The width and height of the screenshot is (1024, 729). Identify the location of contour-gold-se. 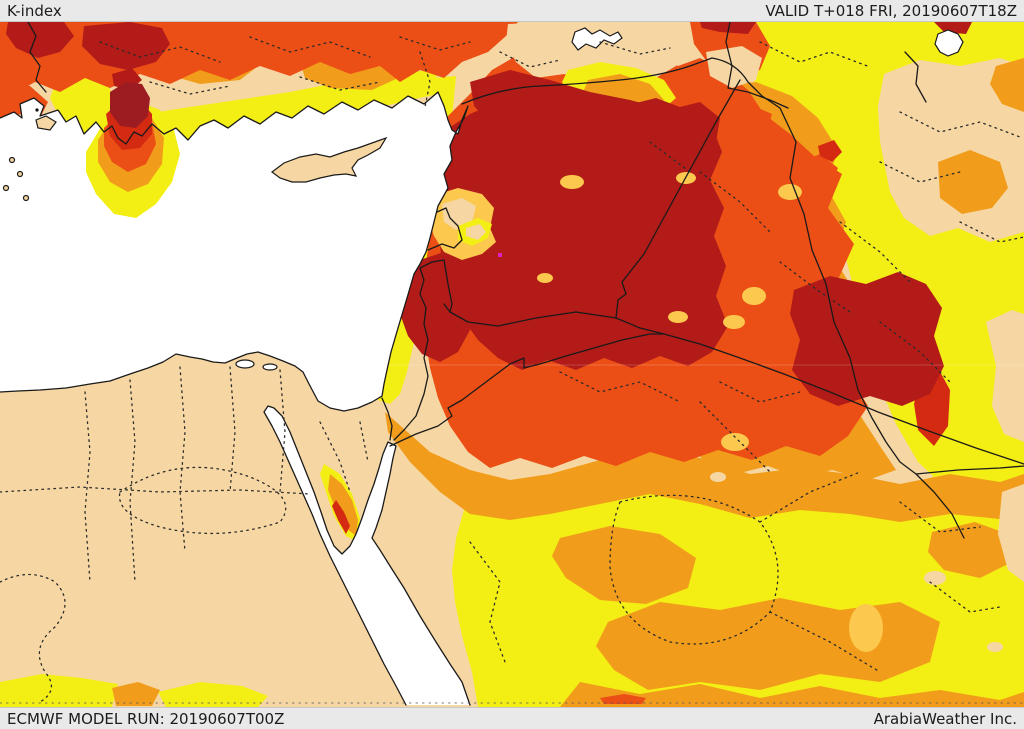
(866, 628).